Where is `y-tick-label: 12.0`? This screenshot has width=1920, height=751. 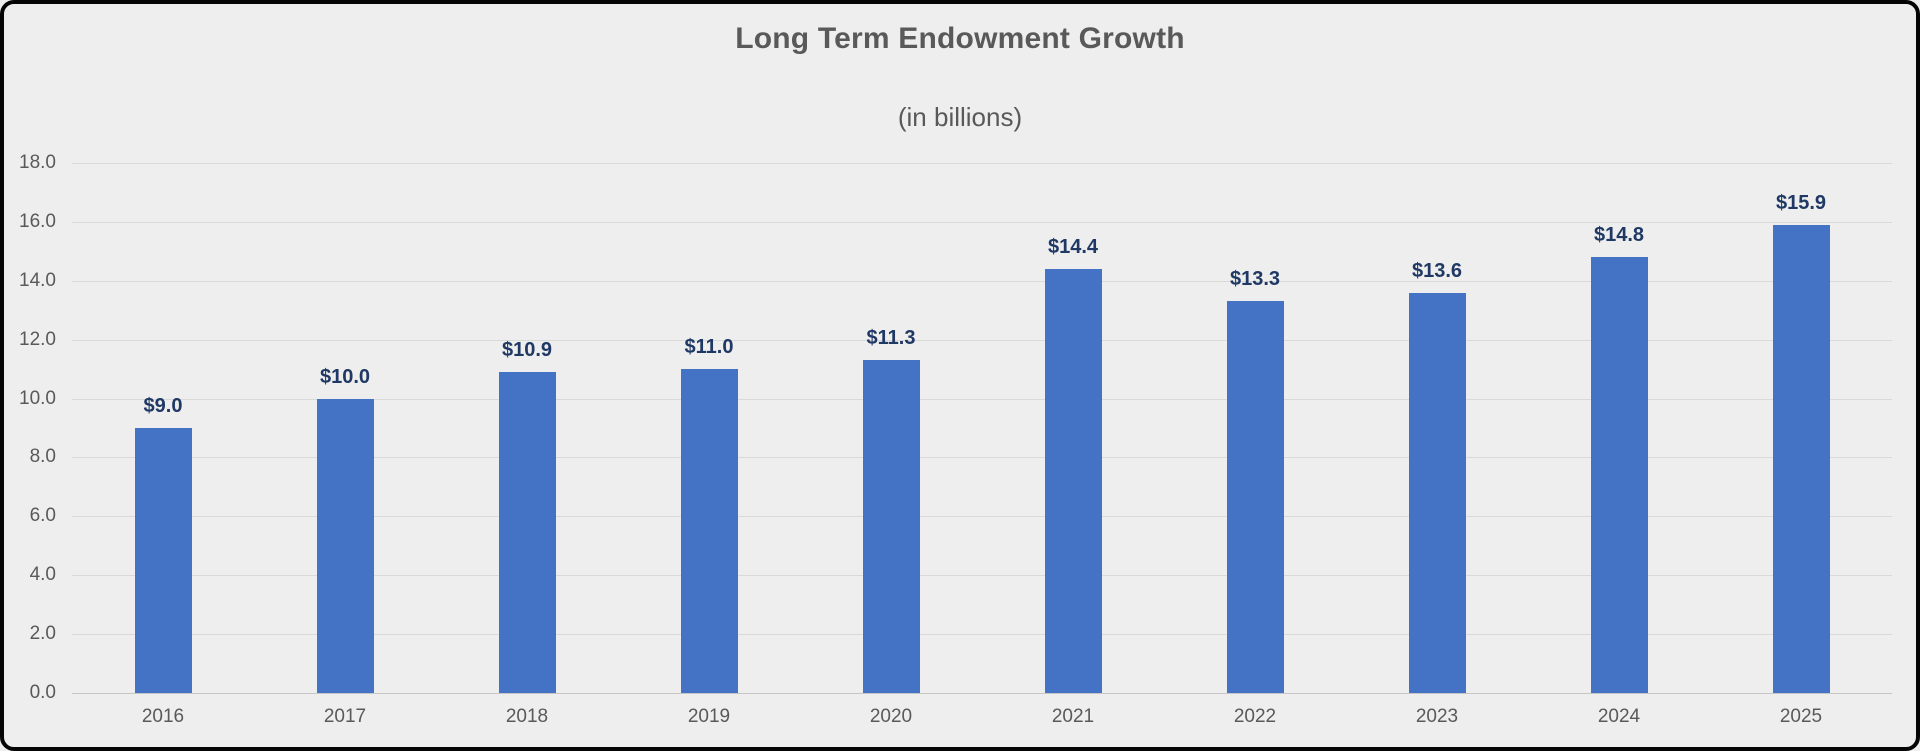 y-tick-label: 12.0 is located at coordinates (37, 339).